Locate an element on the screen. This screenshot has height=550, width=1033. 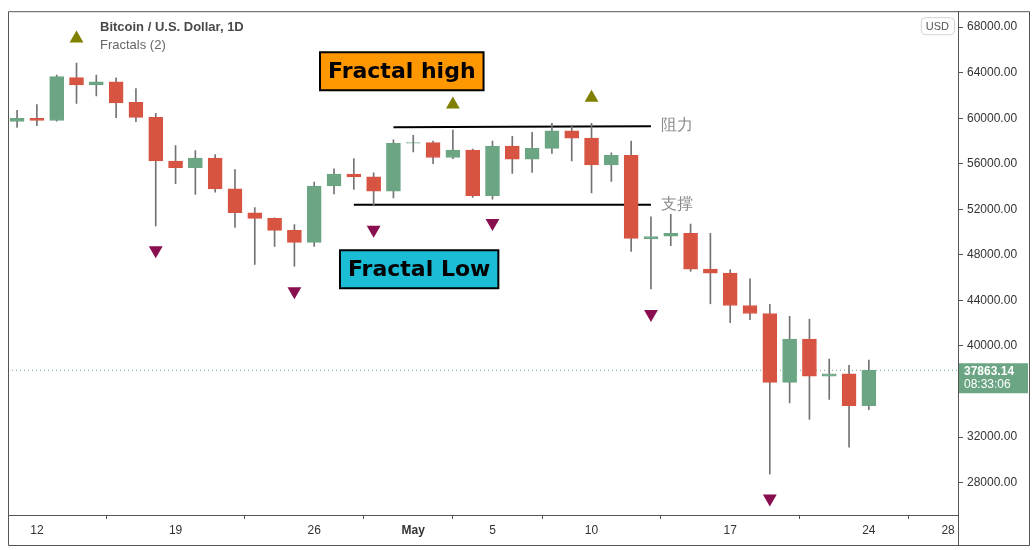
series-label: 支撑 is located at coordinates (676, 203).